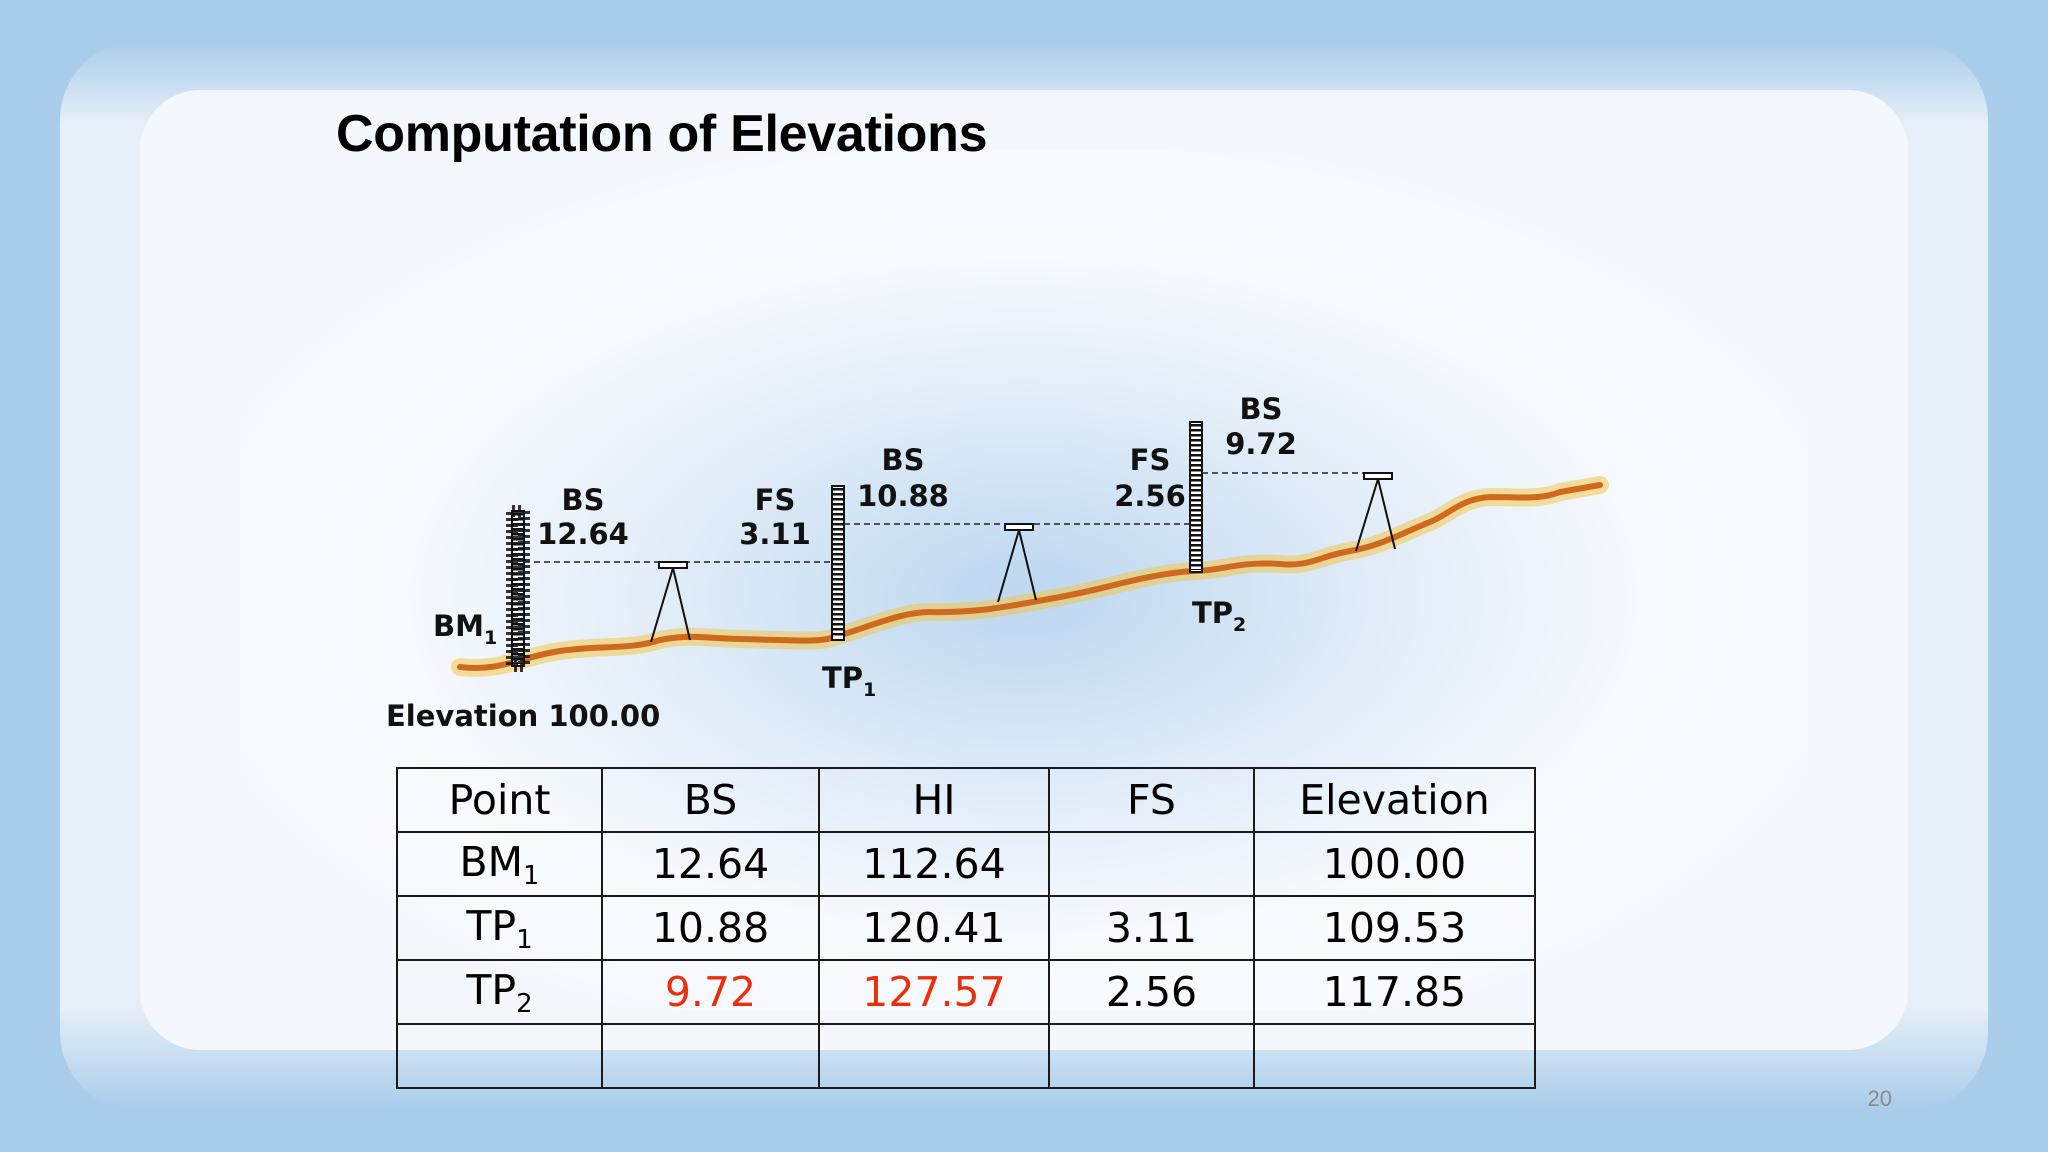 The width and height of the screenshot is (2048, 1152). What do you see at coordinates (662, 134) in the screenshot?
I see `slide-title: Computation of Elevations` at bounding box center [662, 134].